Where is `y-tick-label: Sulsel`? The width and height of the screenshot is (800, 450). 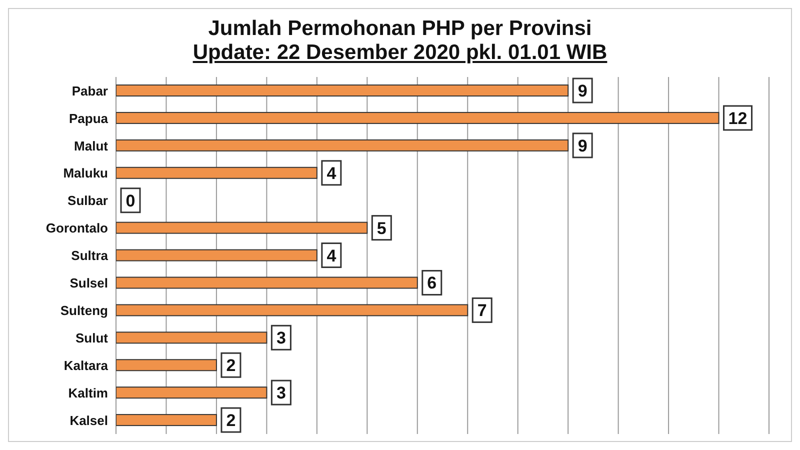
y-tick-label: Sulsel is located at coordinates (89, 283).